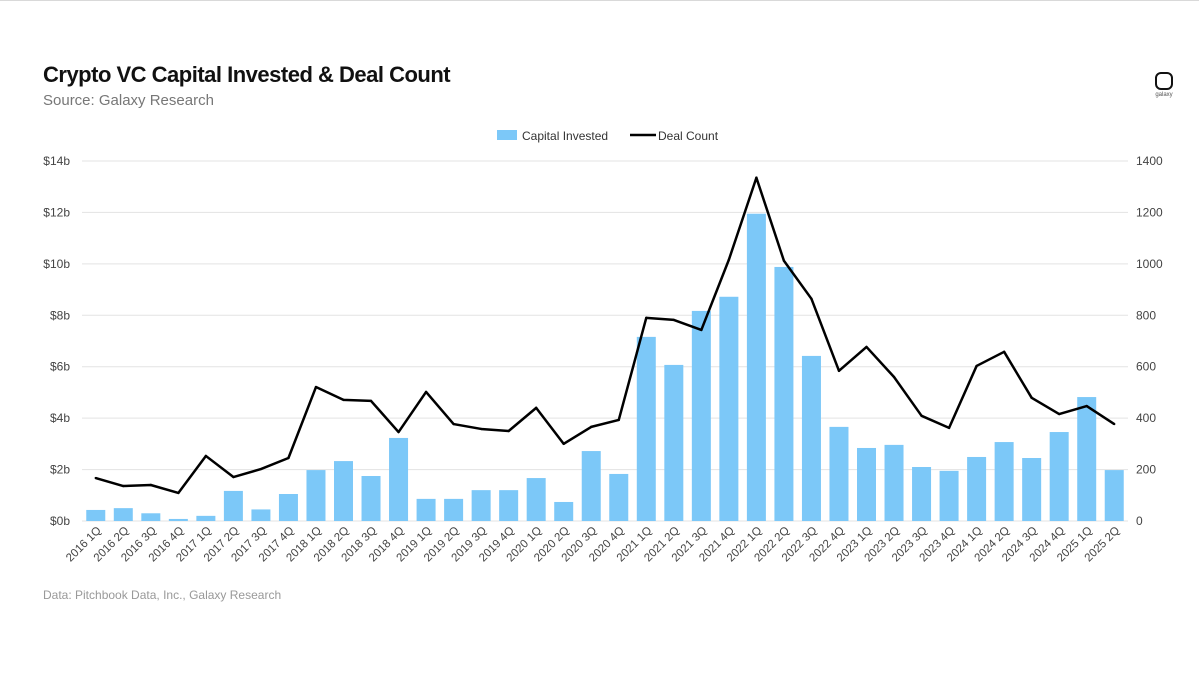  What do you see at coordinates (60, 418) in the screenshot?
I see `y-left-tick-label: $4b` at bounding box center [60, 418].